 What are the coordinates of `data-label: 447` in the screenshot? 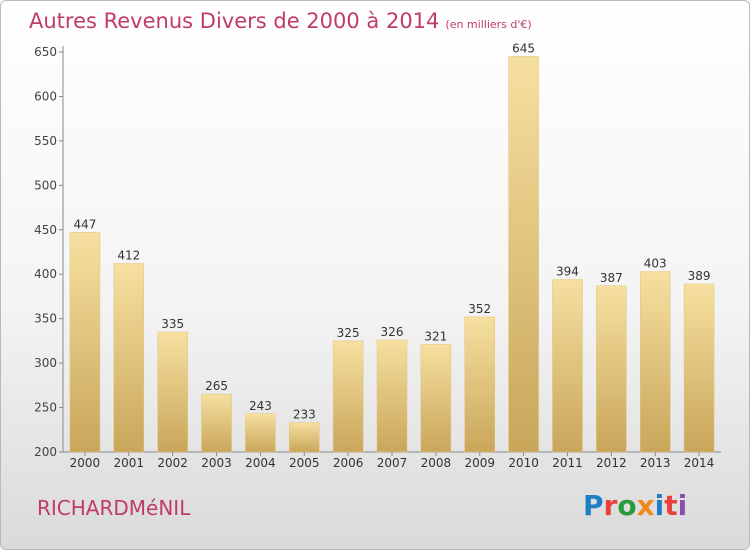 It's located at (84, 224).